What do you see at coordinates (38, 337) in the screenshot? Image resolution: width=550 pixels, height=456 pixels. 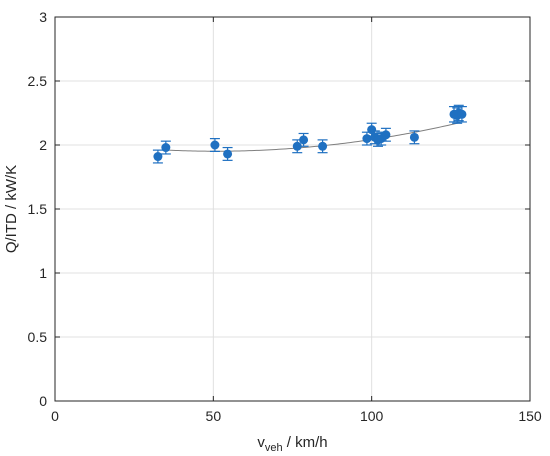 I see `y-tick-label: 0.5` at bounding box center [38, 337].